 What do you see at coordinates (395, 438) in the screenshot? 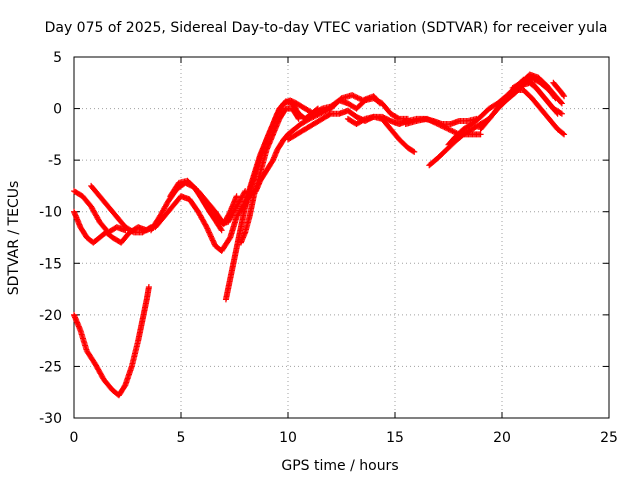
I see `x-tick-label: 15` at bounding box center [395, 438].